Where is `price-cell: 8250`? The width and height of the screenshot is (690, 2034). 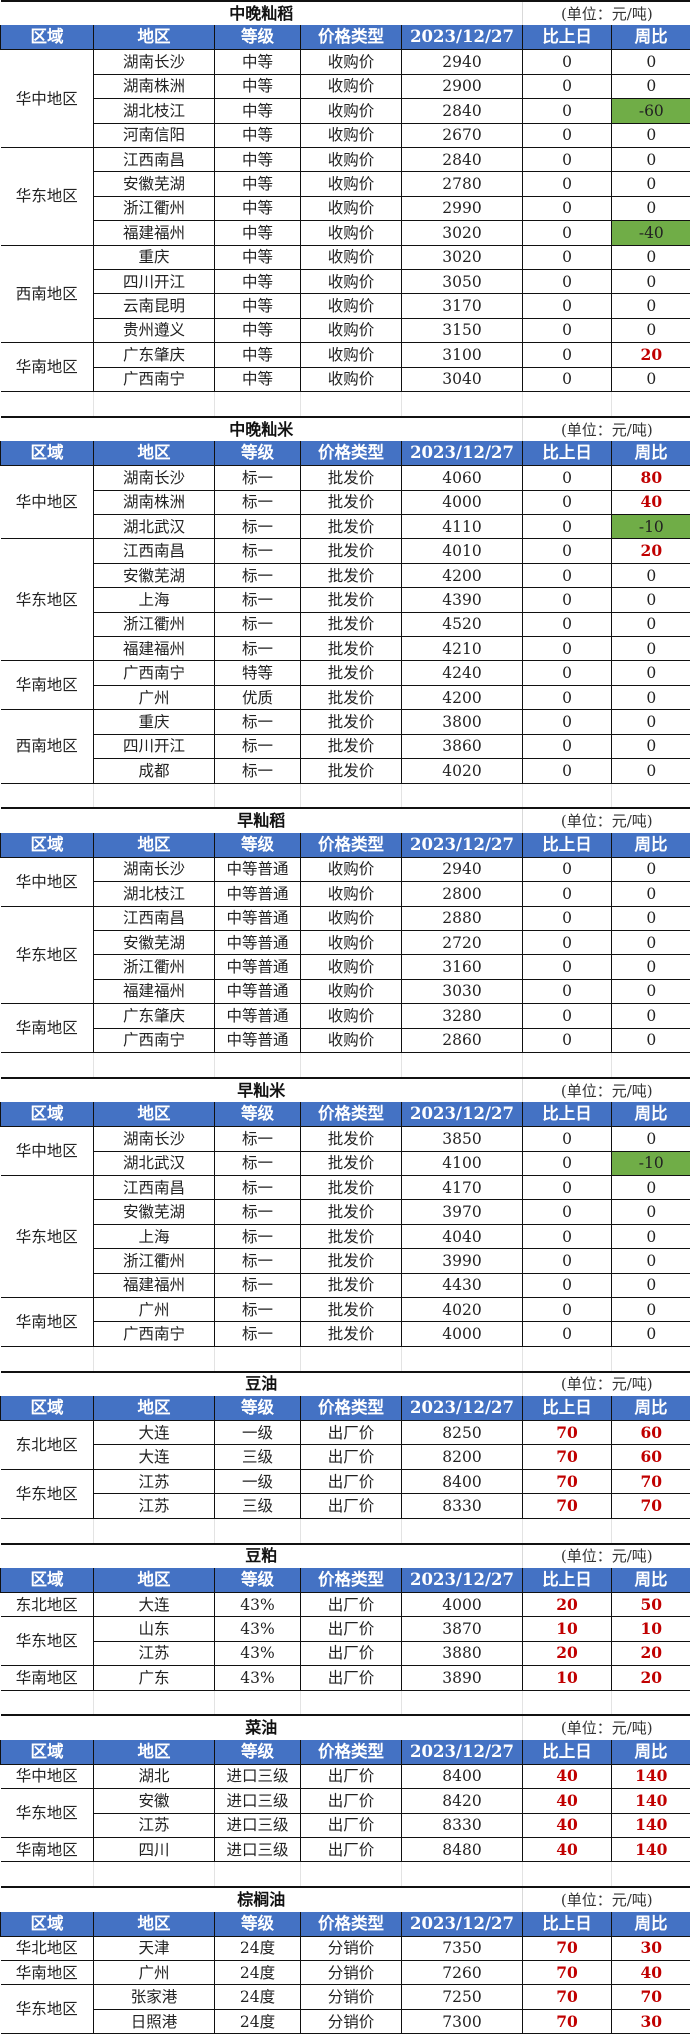 price-cell: 8250 is located at coordinates (462, 1433).